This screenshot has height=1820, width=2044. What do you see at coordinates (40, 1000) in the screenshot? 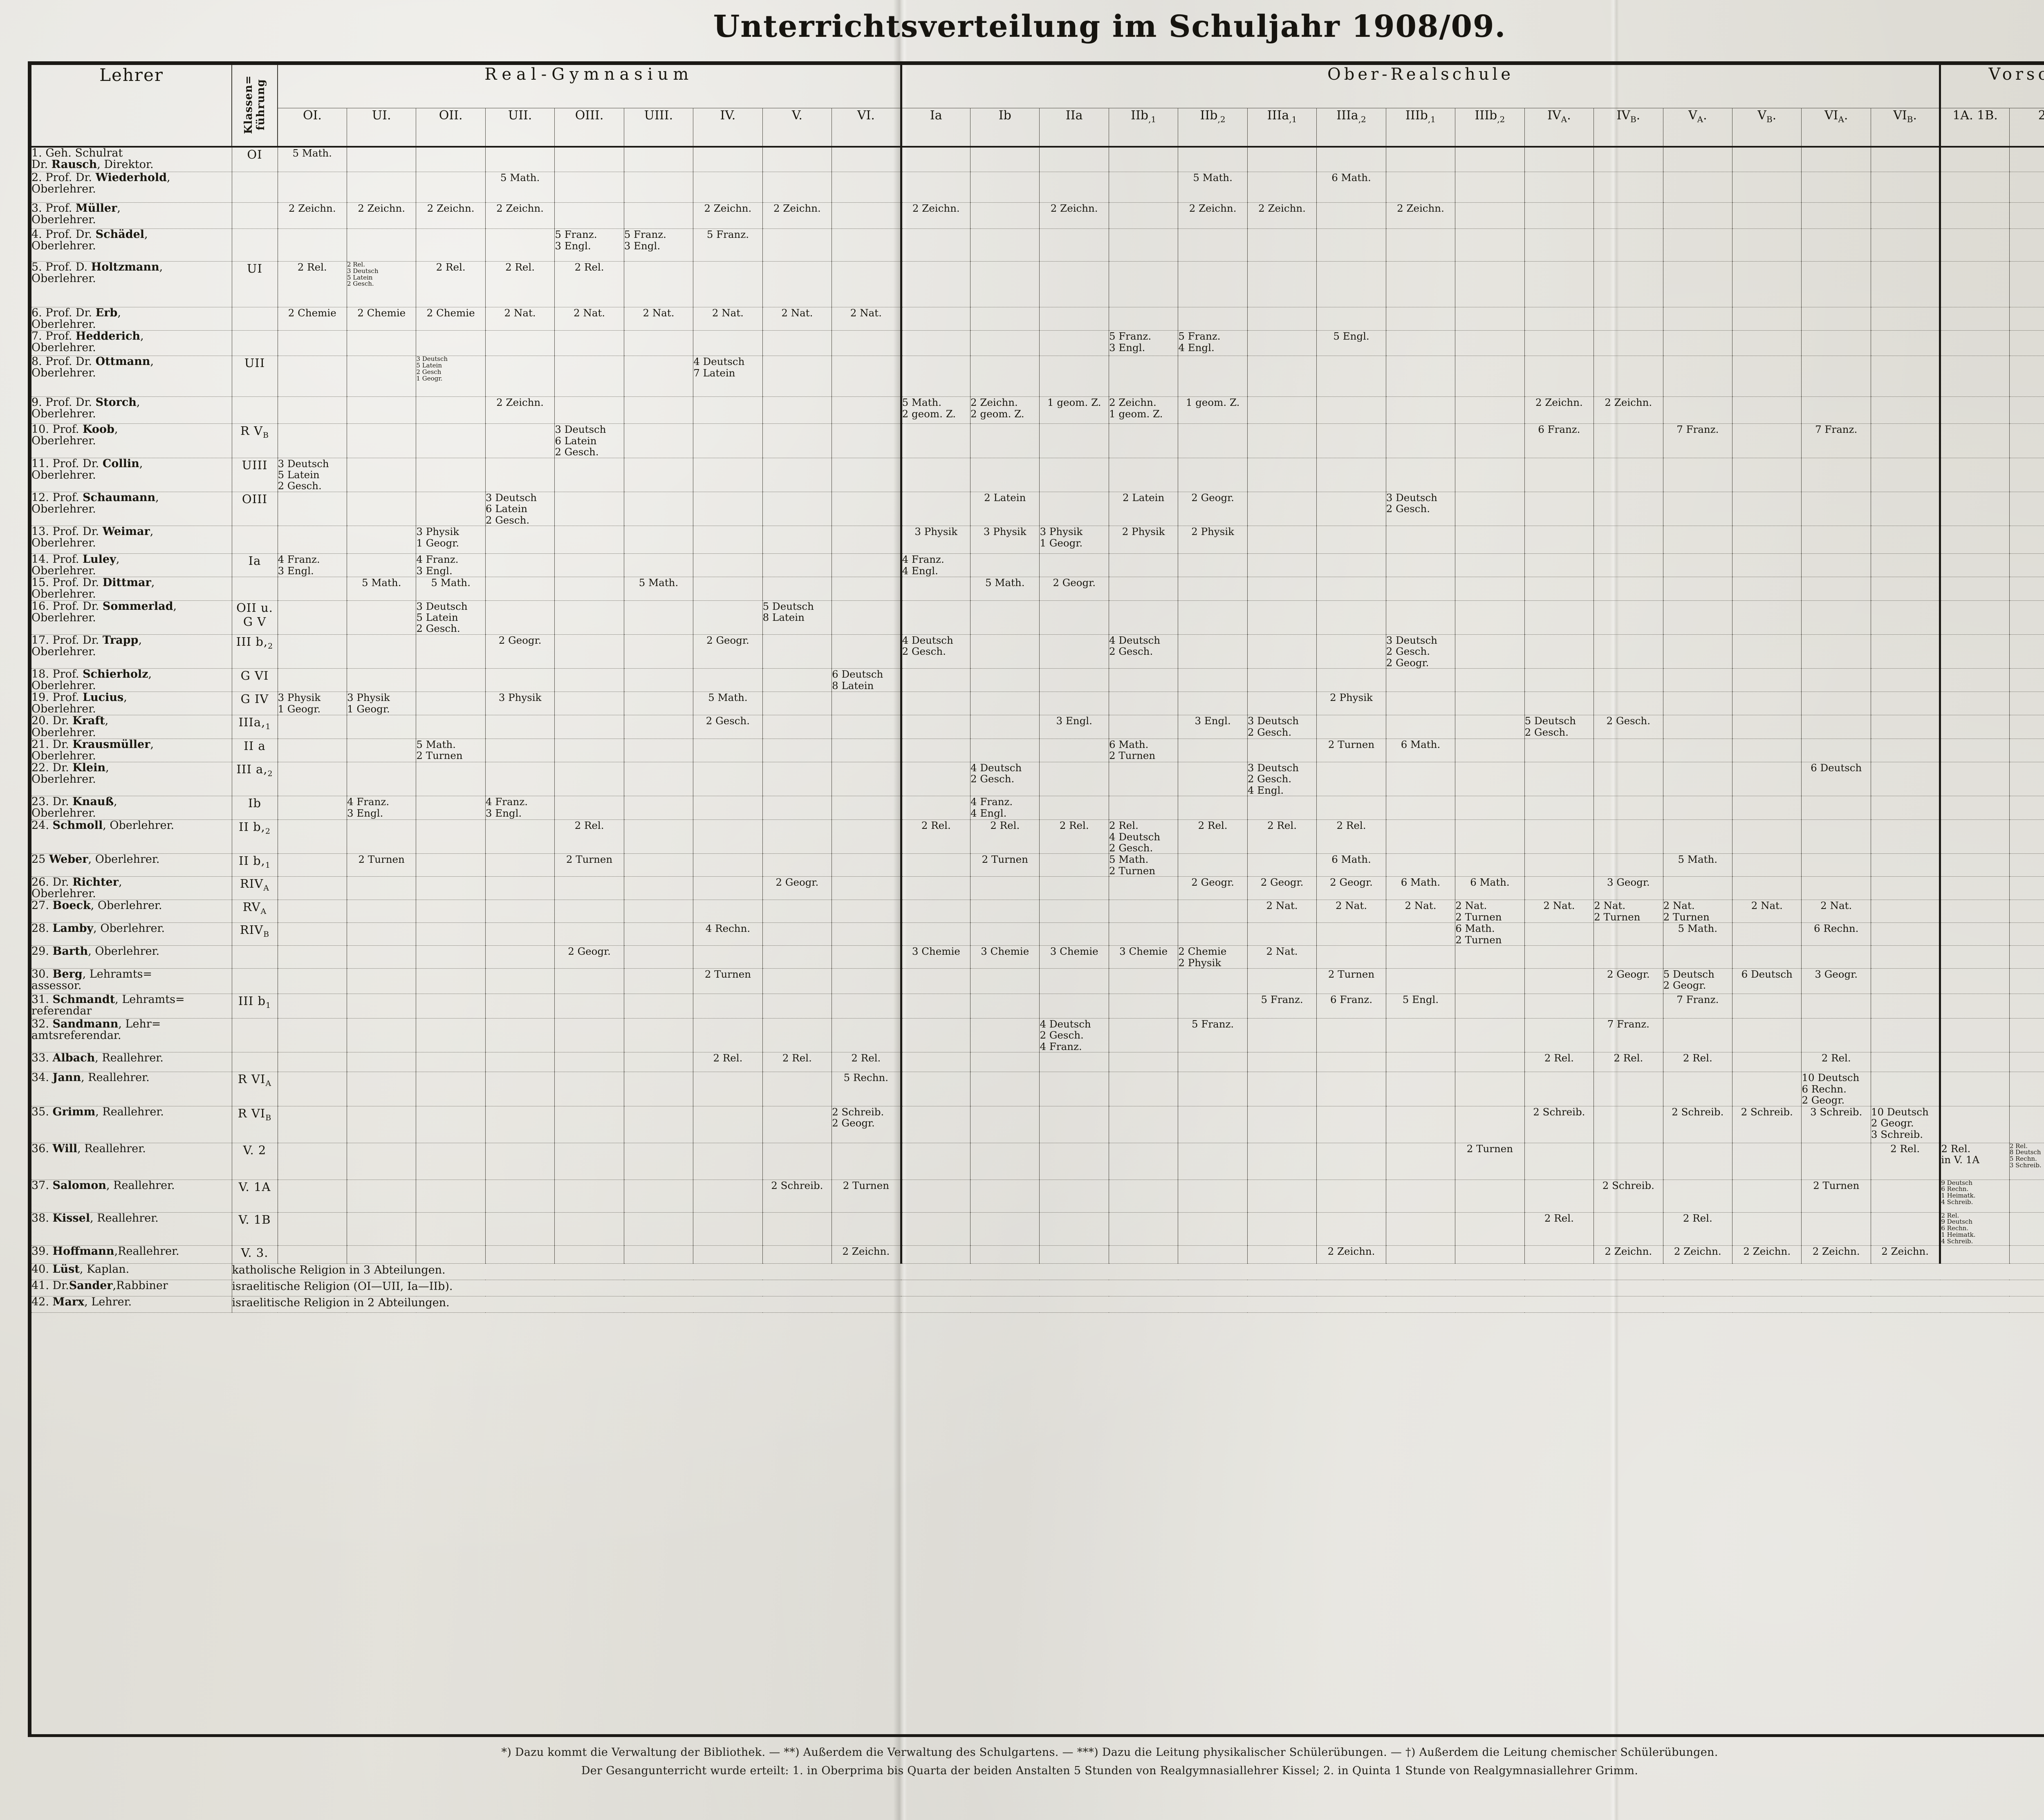
I see `row-number: 31.` at bounding box center [40, 1000].